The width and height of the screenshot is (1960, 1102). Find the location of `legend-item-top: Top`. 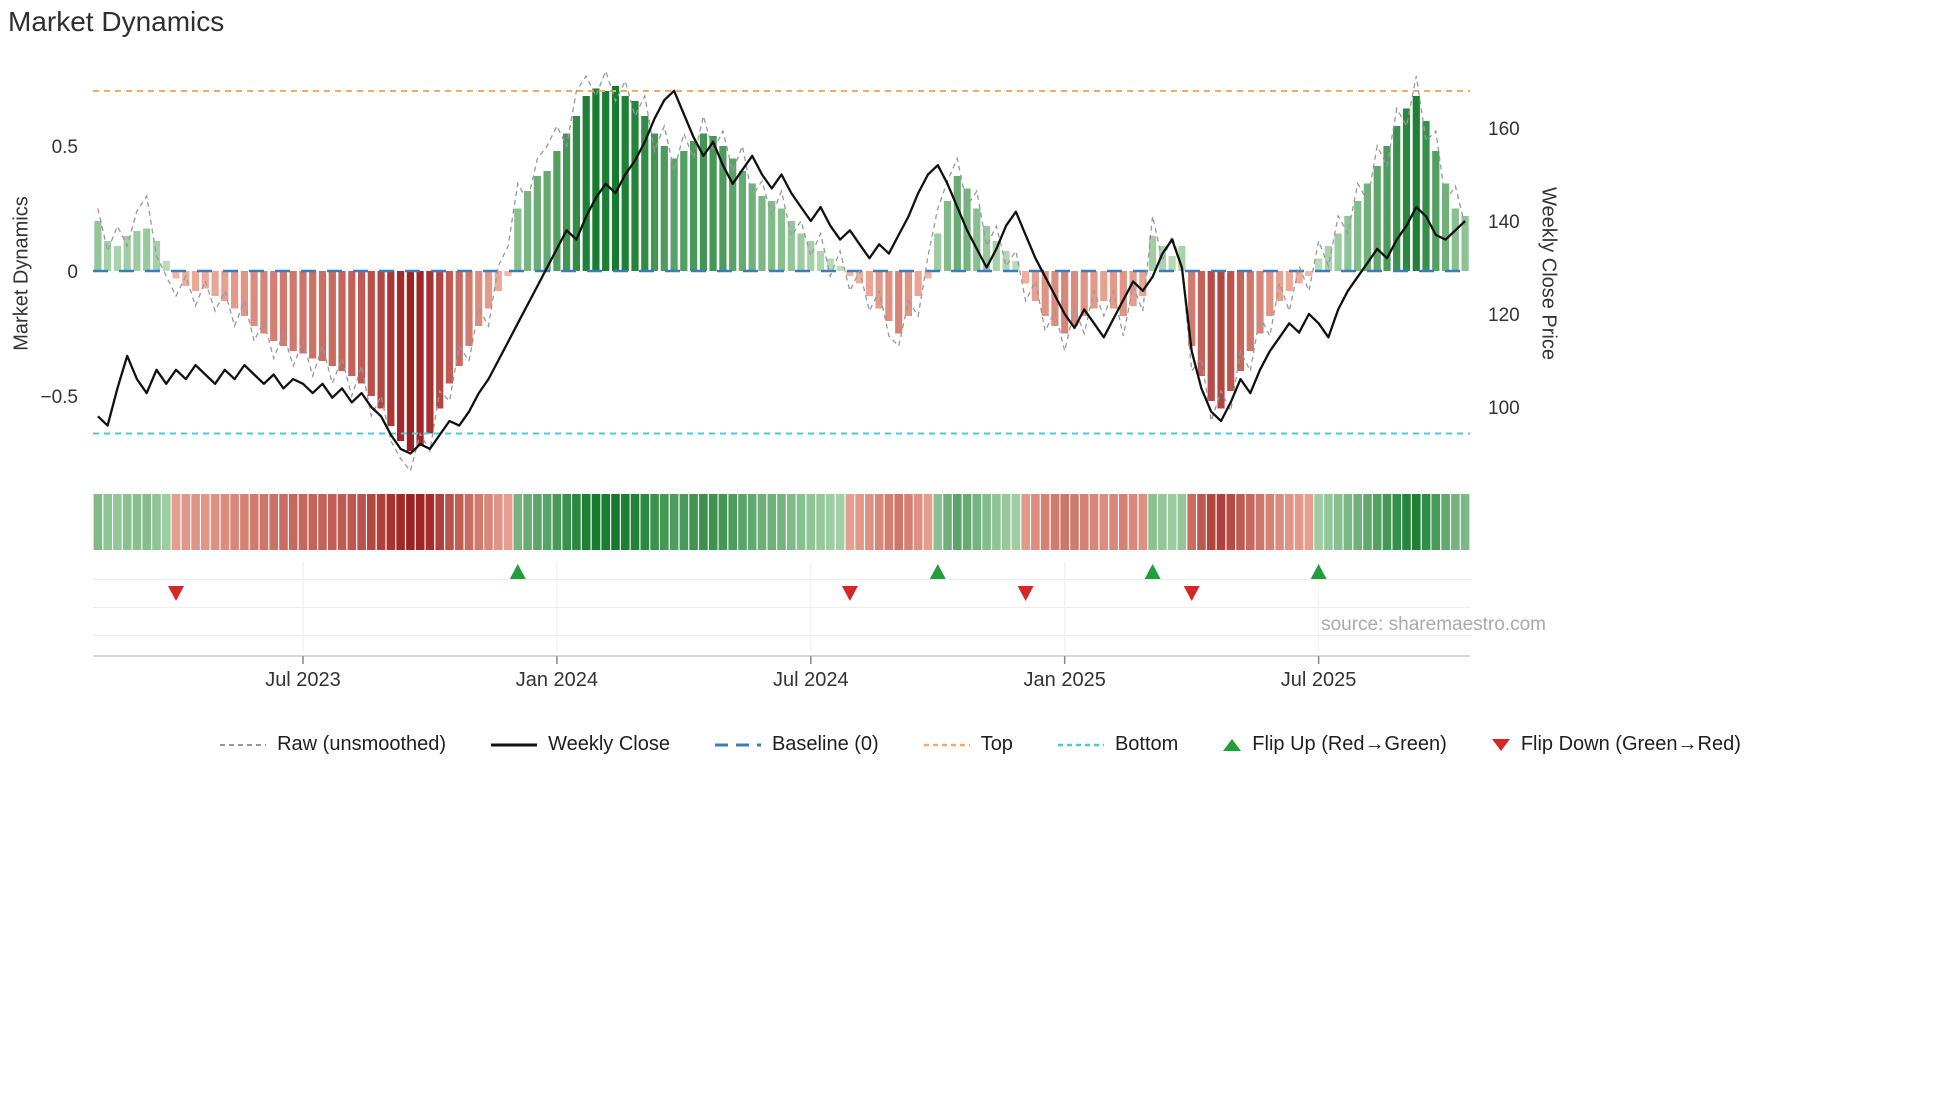

legend-item-top: Top is located at coordinates (968, 744).